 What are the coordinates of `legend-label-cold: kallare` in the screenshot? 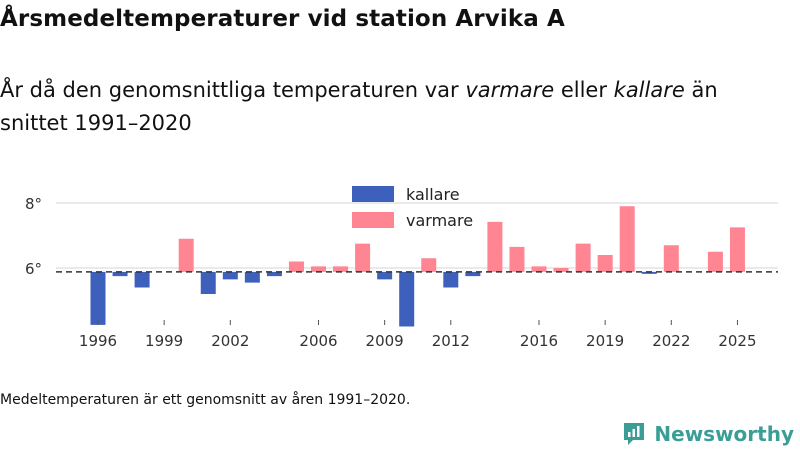 It's located at (433, 194).